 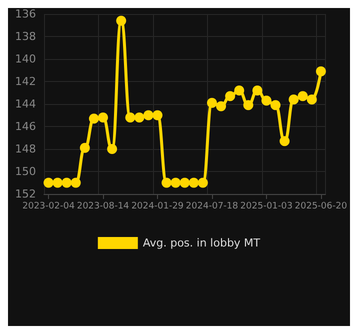 What do you see at coordinates (25, 59) in the screenshot?
I see `y-tick-label: 140` at bounding box center [25, 59].